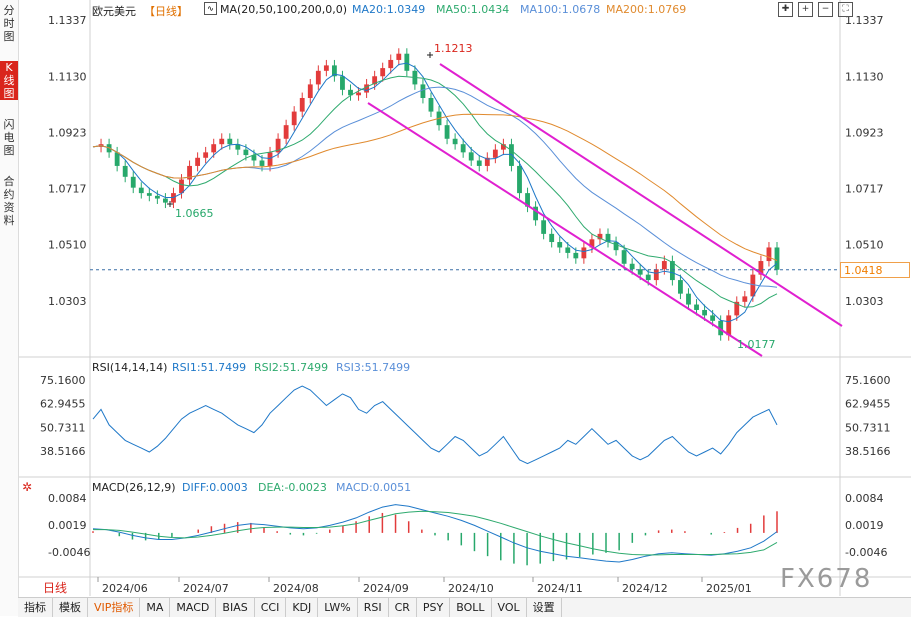  I want to click on fullscreen-icon: ⛶, so click(845, 9).